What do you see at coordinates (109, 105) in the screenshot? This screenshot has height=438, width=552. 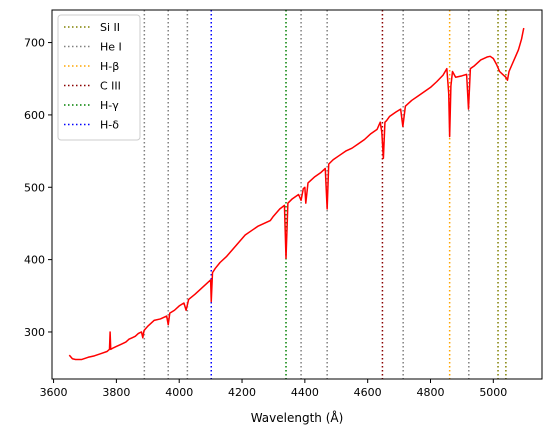 I see `legend-label-4: H-γ` at bounding box center [109, 105].